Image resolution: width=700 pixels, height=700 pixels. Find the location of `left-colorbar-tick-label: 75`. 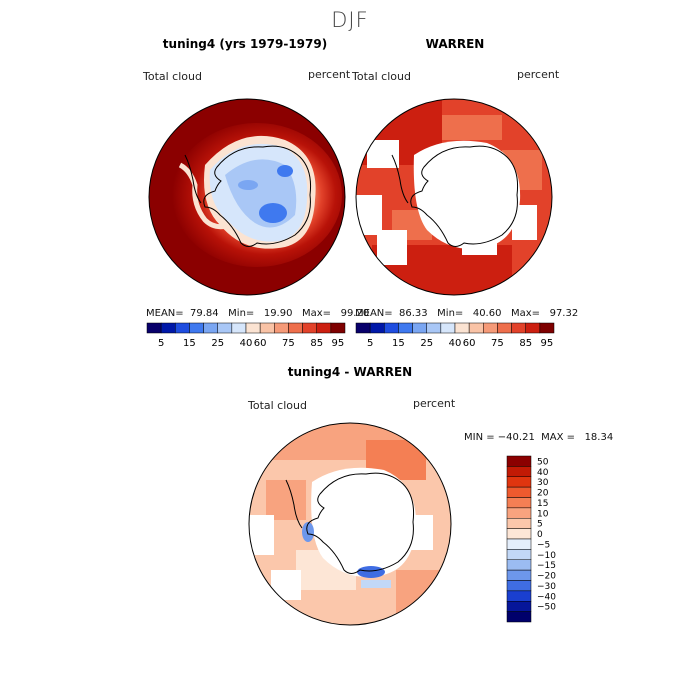

left-colorbar-tick-label: 75 is located at coordinates (288, 343).